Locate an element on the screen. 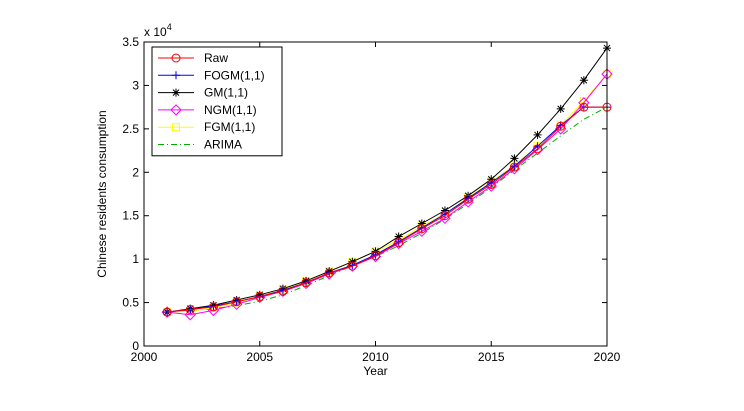 The width and height of the screenshot is (744, 411). y-tick-label: 3 is located at coordinates (135, 85).